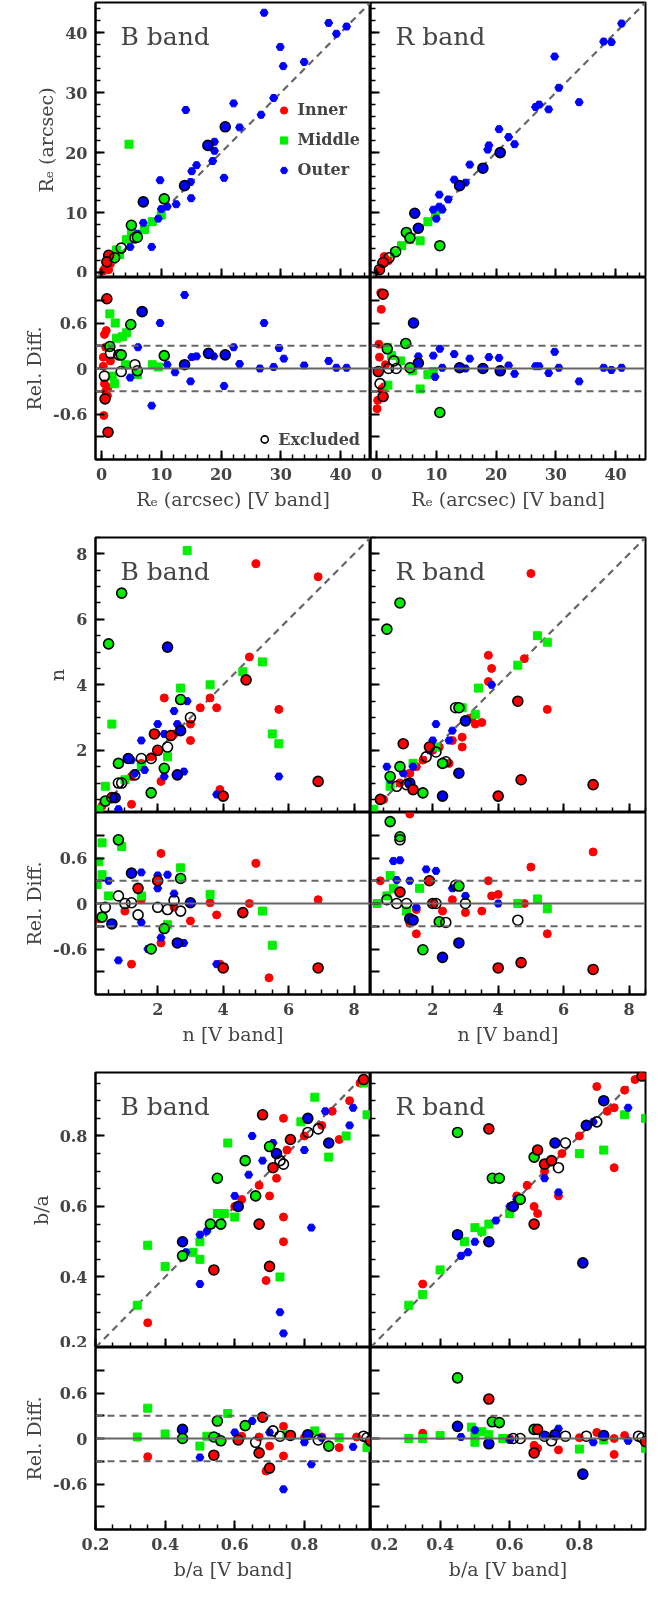  I want to click on y-axis-title: Rₑ (arcsec), so click(46, 140).